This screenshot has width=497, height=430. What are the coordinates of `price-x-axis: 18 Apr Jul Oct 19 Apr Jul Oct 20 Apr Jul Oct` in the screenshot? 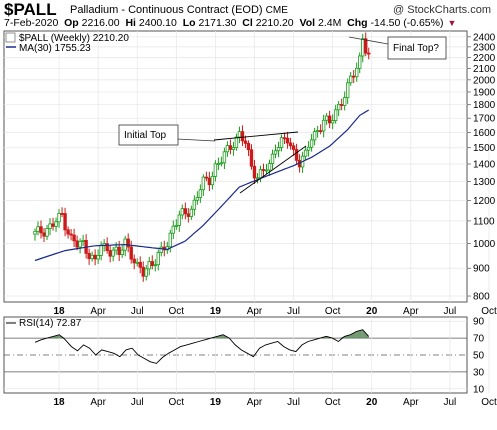 It's located at (275, 311).